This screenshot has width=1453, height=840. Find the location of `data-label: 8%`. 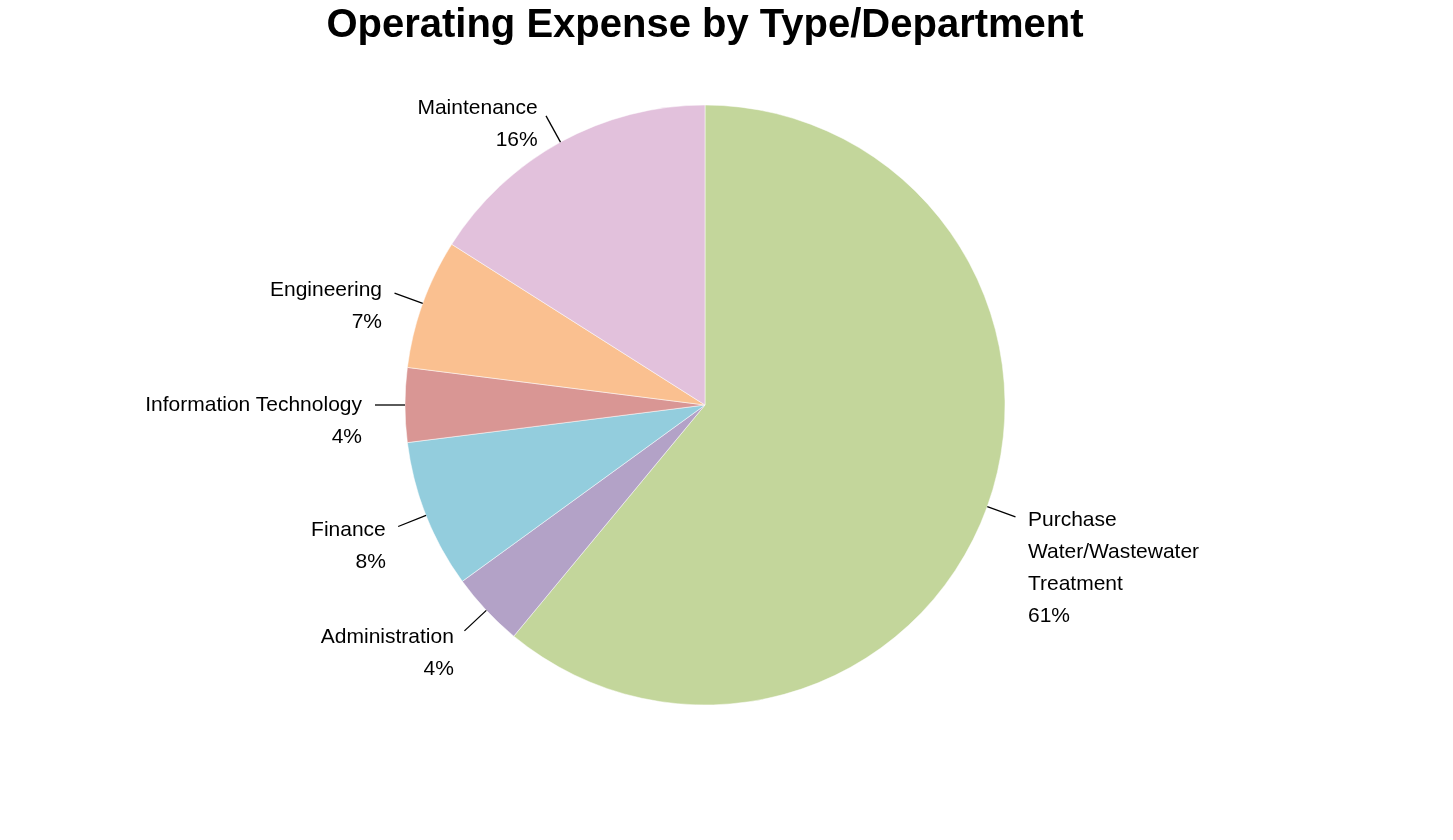

data-label: 8% is located at coordinates (370, 560).